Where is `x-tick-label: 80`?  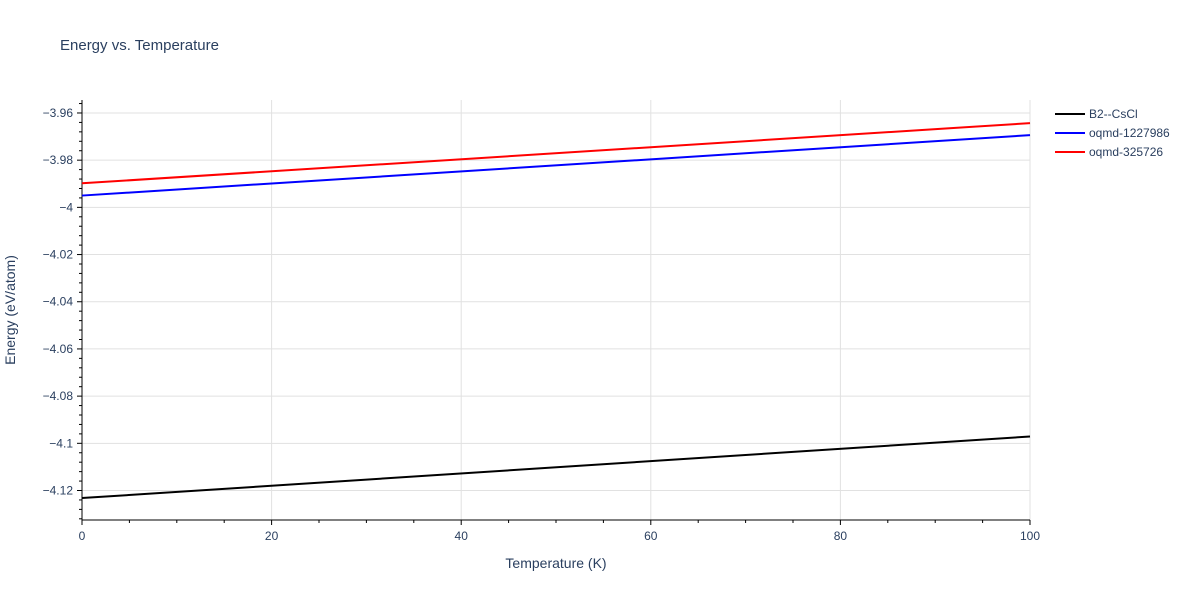 x-tick-label: 80 is located at coordinates (841, 536).